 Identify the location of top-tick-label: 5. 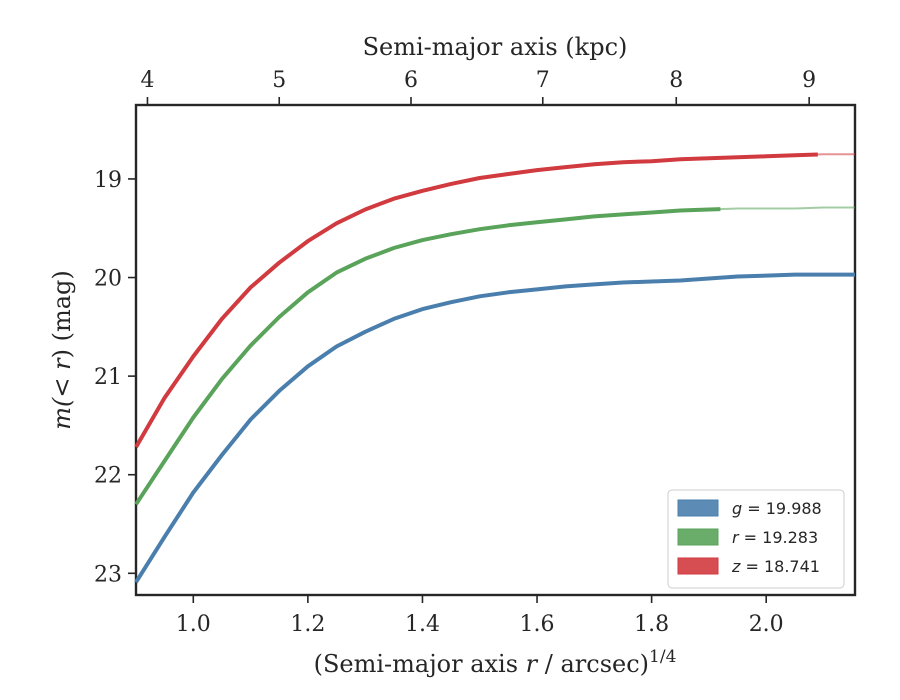
(279, 80).